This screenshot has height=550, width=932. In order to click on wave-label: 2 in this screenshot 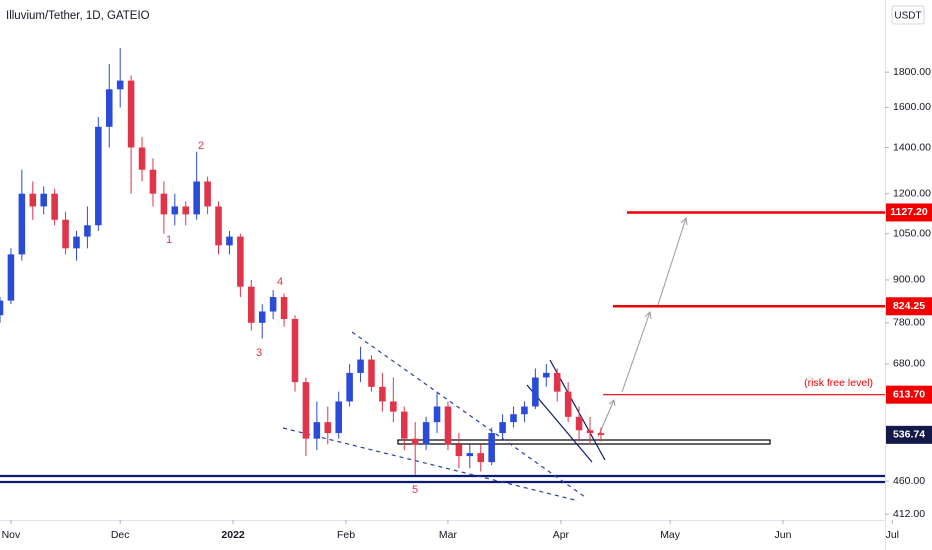, I will do `click(201, 146)`.